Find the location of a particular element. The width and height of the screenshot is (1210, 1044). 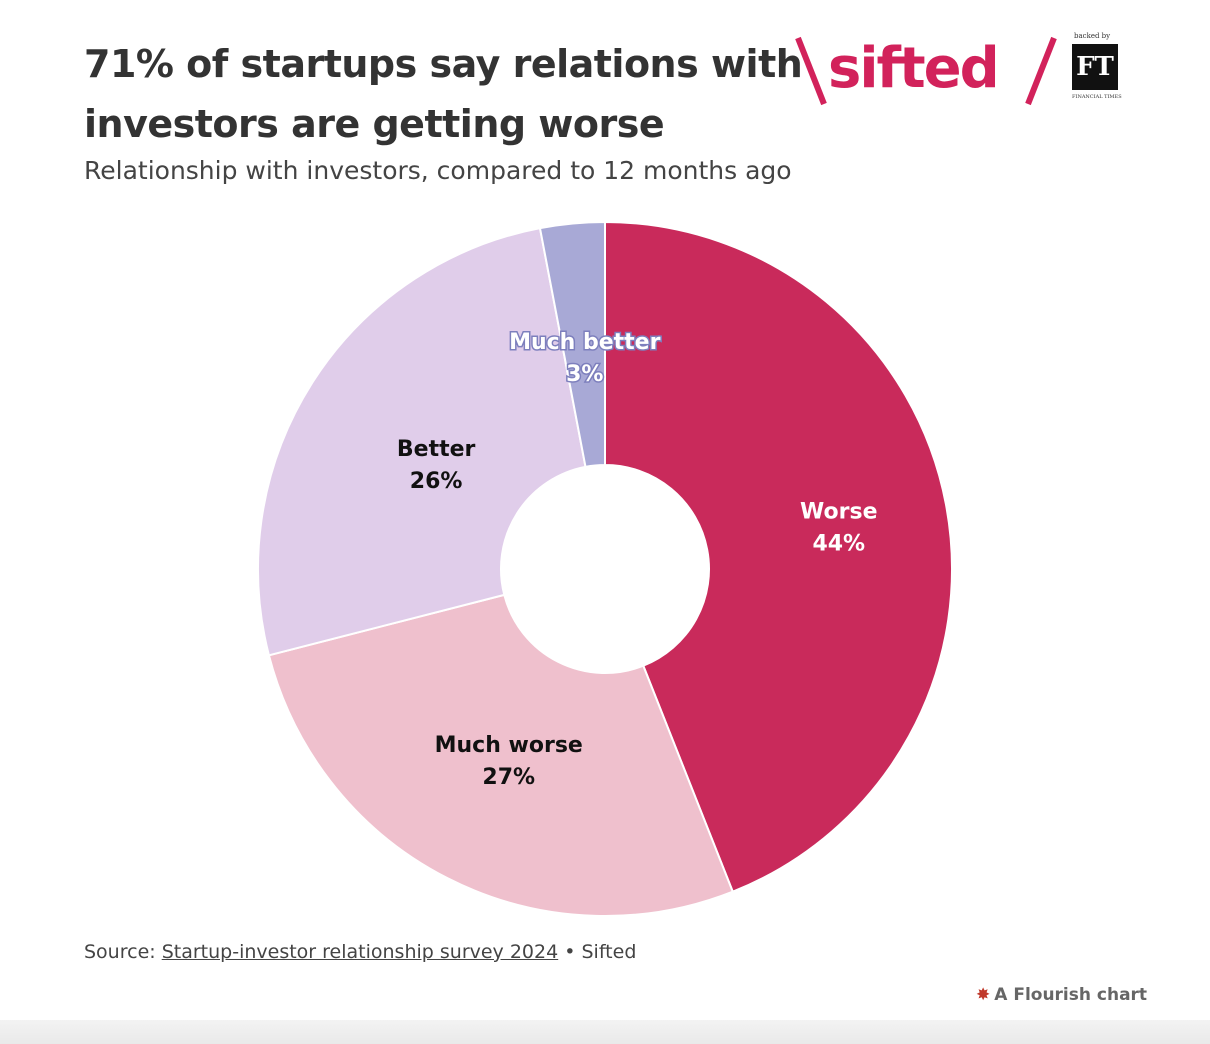

sifted-ft-logo: sifted backed by FT FINANCIAL TIMES is located at coordinates (962, 70).